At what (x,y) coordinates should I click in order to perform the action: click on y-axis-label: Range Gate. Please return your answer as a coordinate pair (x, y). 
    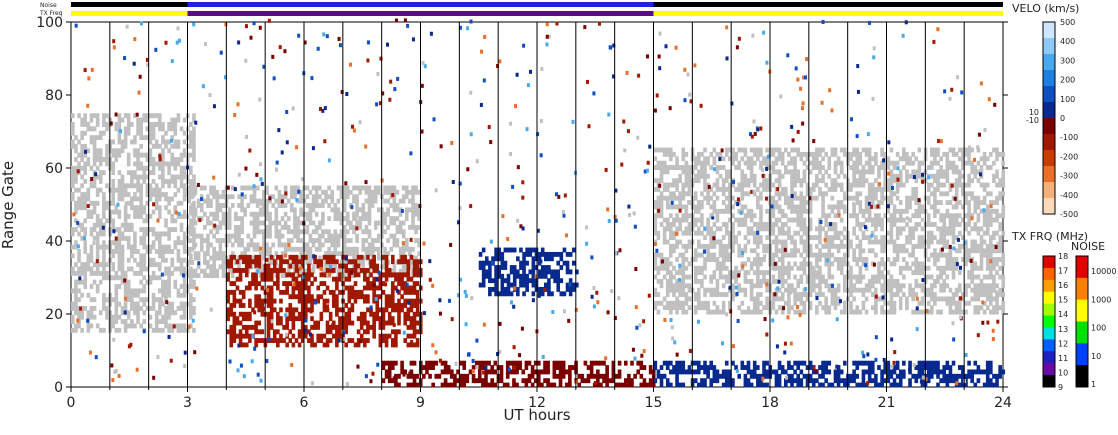
    Looking at the image, I should click on (8, 205).